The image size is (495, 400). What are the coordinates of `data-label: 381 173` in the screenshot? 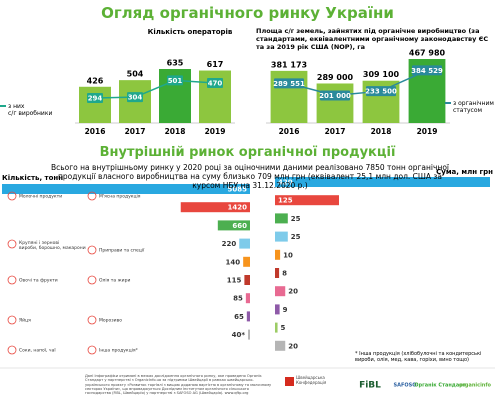 It's located at (289, 64).